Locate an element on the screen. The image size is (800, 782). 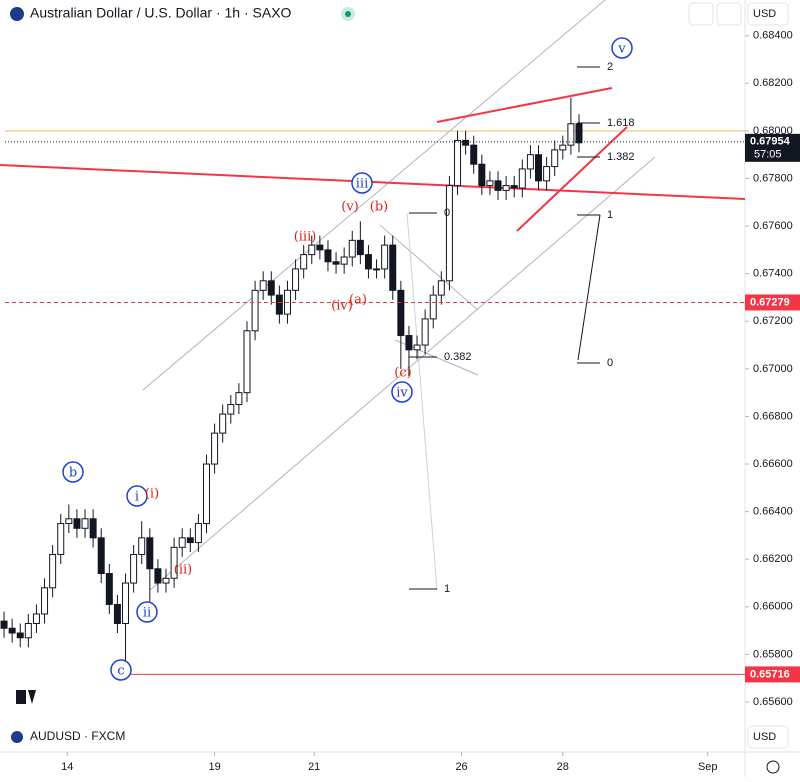
wave-label: (a) is located at coordinates (358, 300).